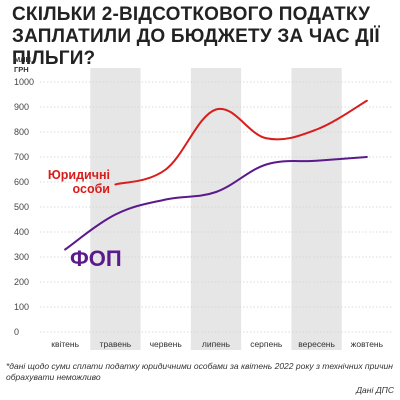 The image size is (400, 400). I want to click on y-tick-label: 400, so click(21, 232).